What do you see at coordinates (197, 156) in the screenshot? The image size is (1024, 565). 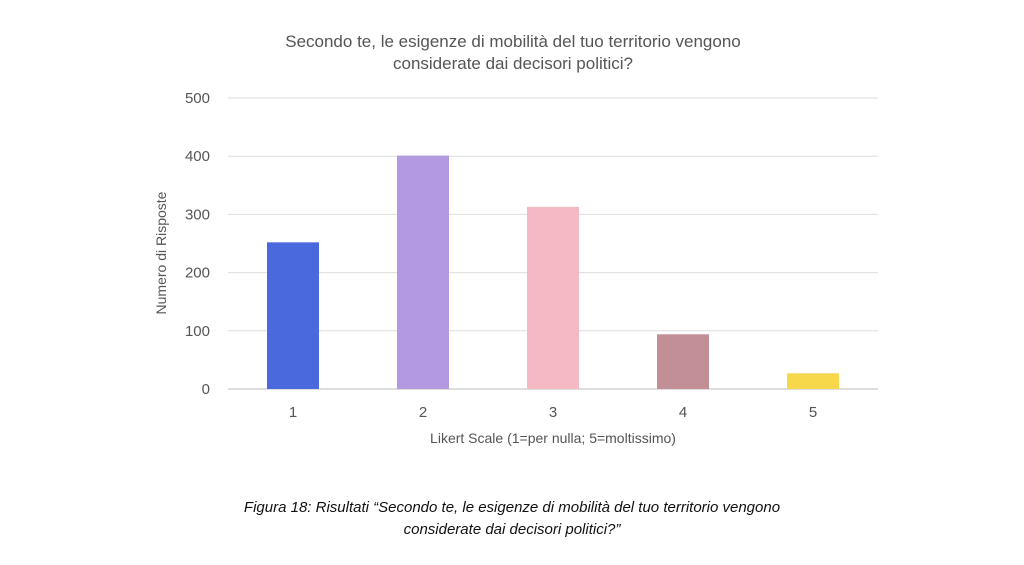 I see `y-tick-label: 400` at bounding box center [197, 156].